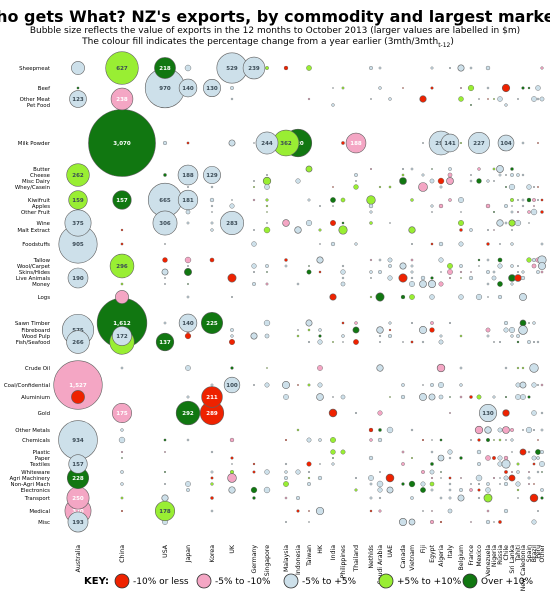 Image resolution: width=550 pixels, height=599 pixels. What do you see at coordinates (423, 549) in the screenshot?
I see `column-label: Fiji` at bounding box center [423, 549].